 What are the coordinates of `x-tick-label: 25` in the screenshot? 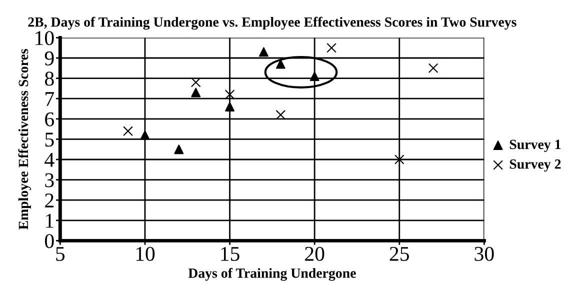 It's located at (399, 253).